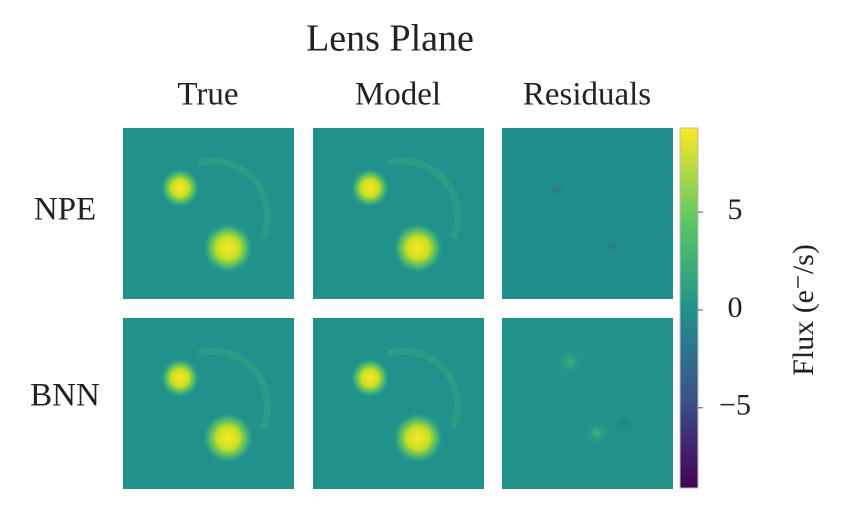 This screenshot has height=511, width=842. Describe the element at coordinates (65, 396) in the screenshot. I see `row-label: BNN` at that location.